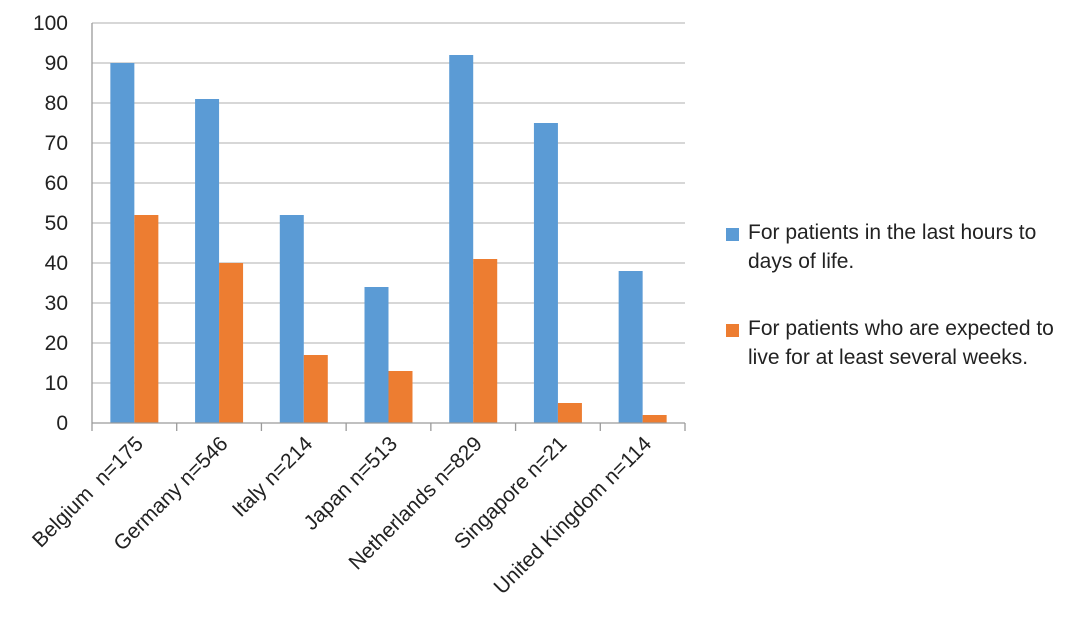 The height and width of the screenshot is (630, 1081). I want to click on y-tick-label-60: 60, so click(56, 183).